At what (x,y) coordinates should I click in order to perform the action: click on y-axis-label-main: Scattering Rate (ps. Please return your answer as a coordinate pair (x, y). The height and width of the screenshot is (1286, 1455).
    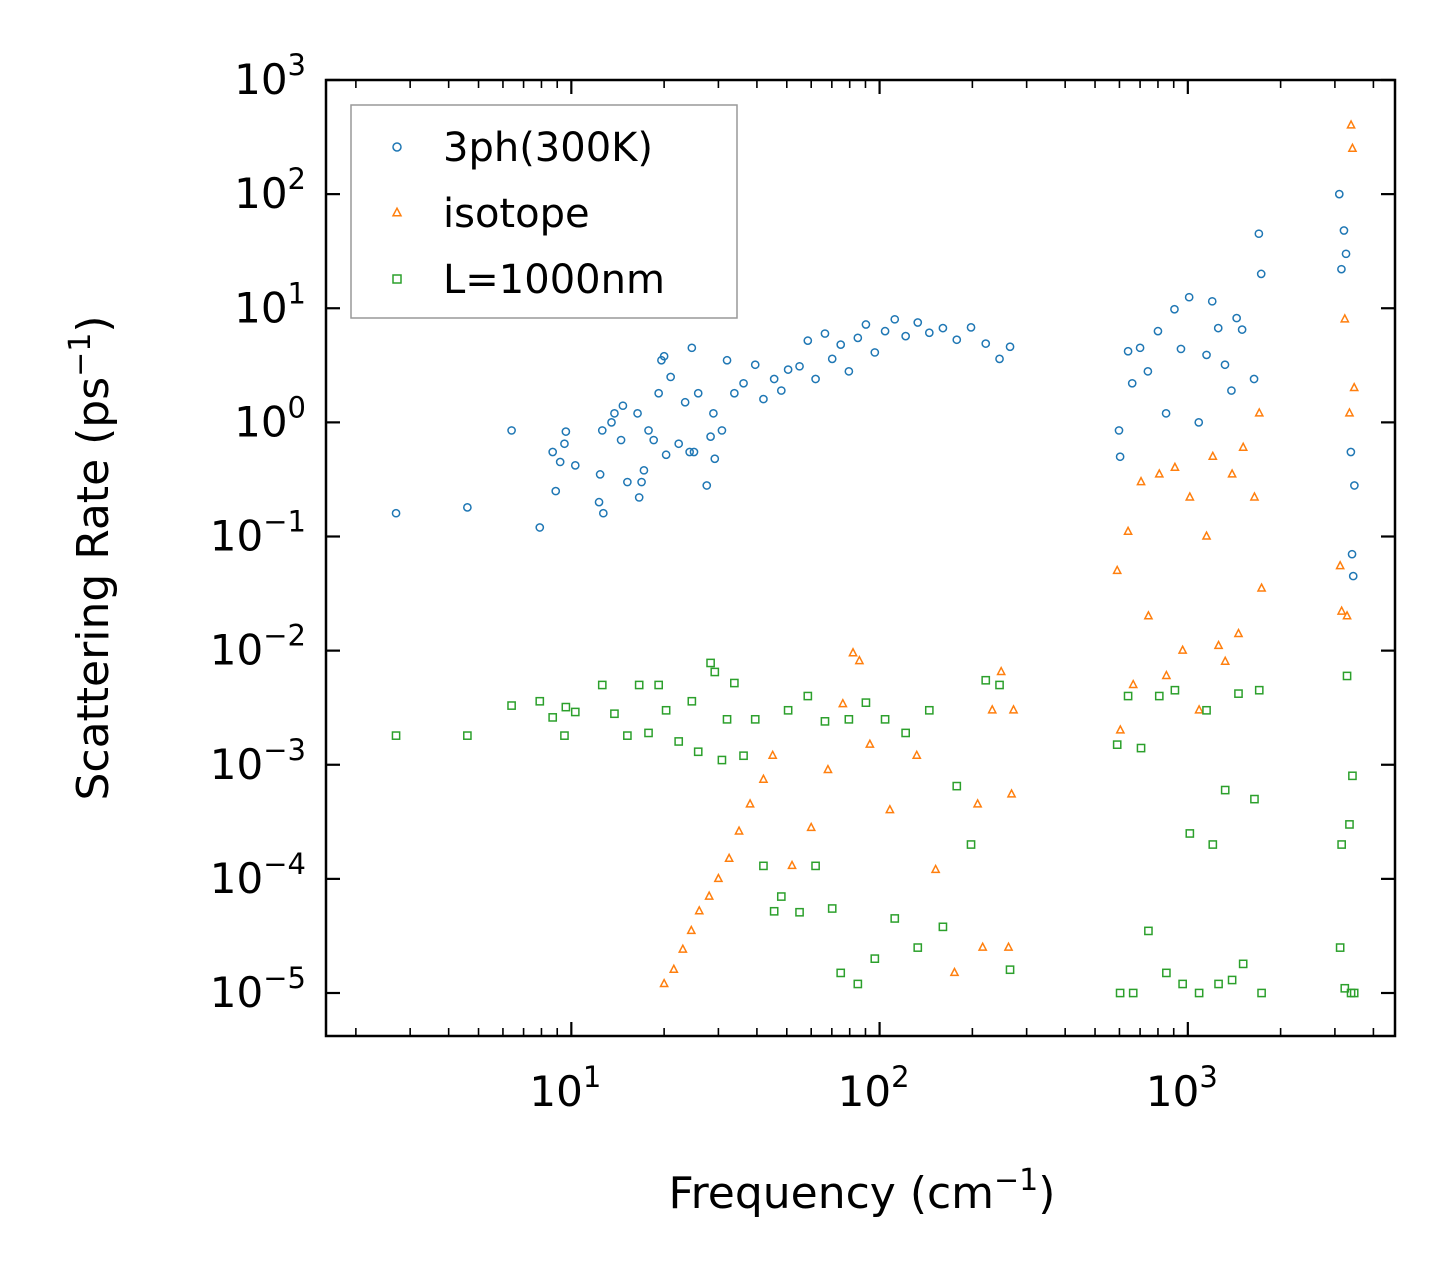
    Looking at the image, I should click on (93, 589).